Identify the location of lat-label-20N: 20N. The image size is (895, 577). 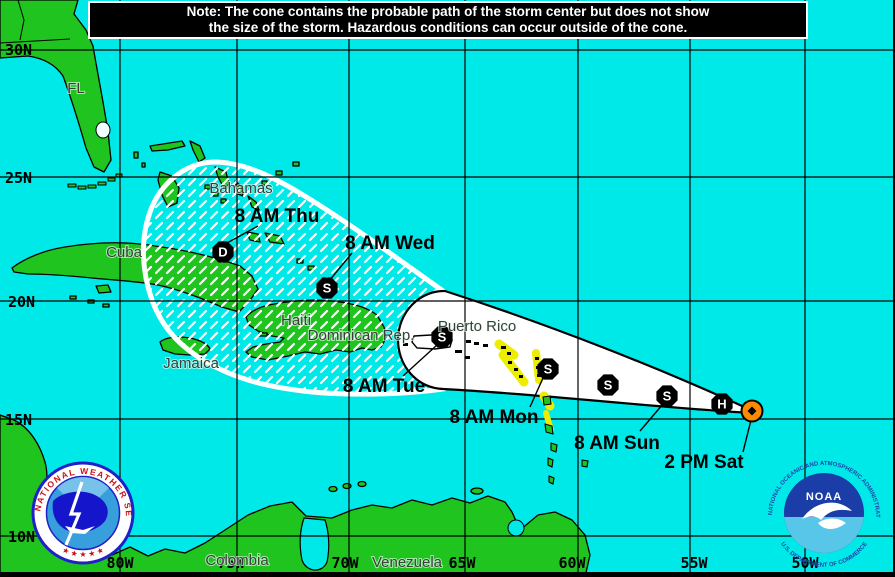
(21, 302).